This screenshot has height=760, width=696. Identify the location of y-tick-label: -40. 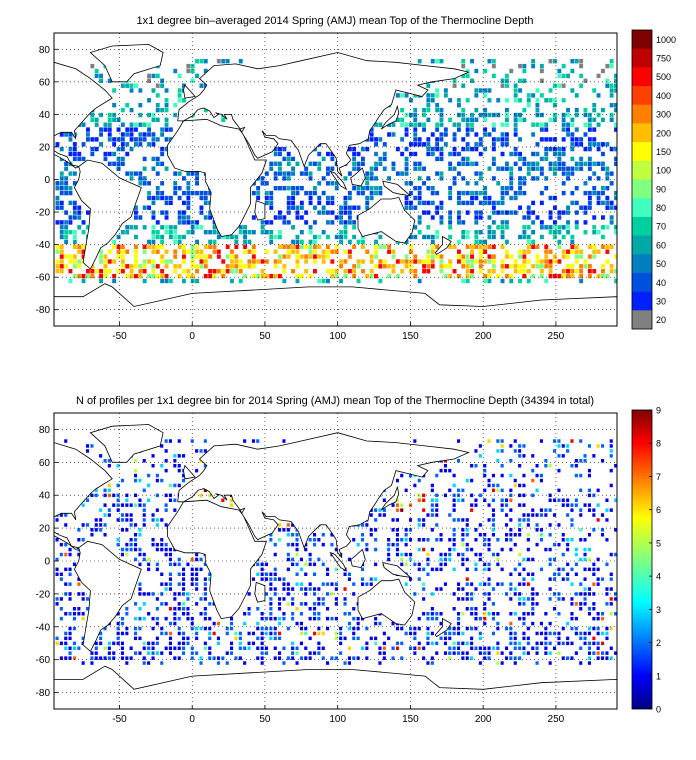
(43, 627).